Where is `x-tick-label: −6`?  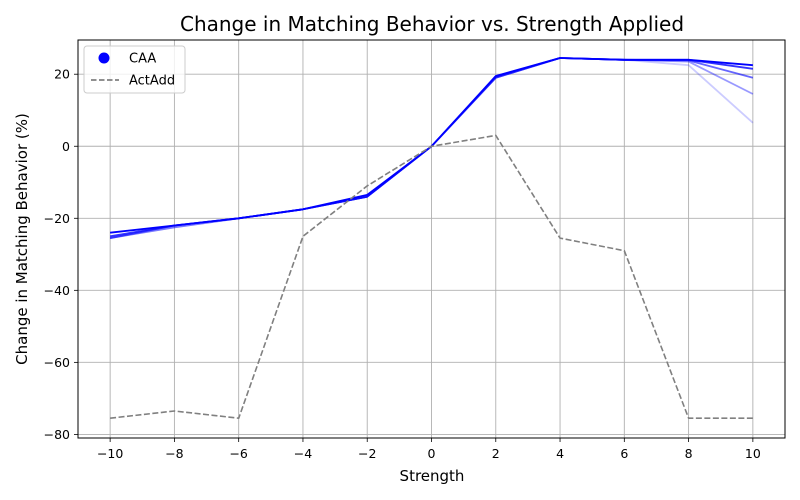
x-tick-label: −6 is located at coordinates (238, 453).